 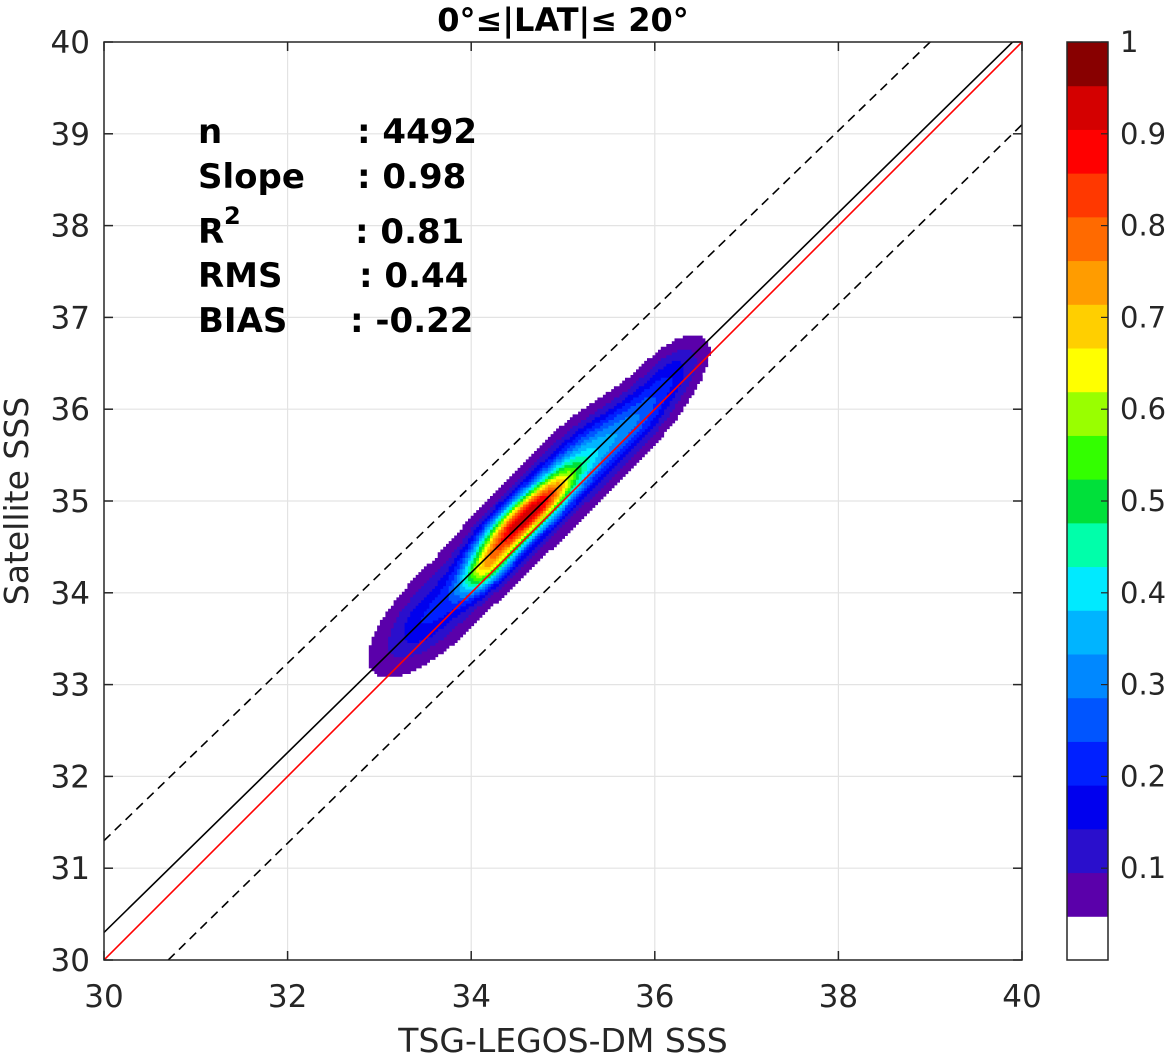 What do you see at coordinates (1021, 997) in the screenshot?
I see `x-tick-label: 40` at bounding box center [1021, 997].